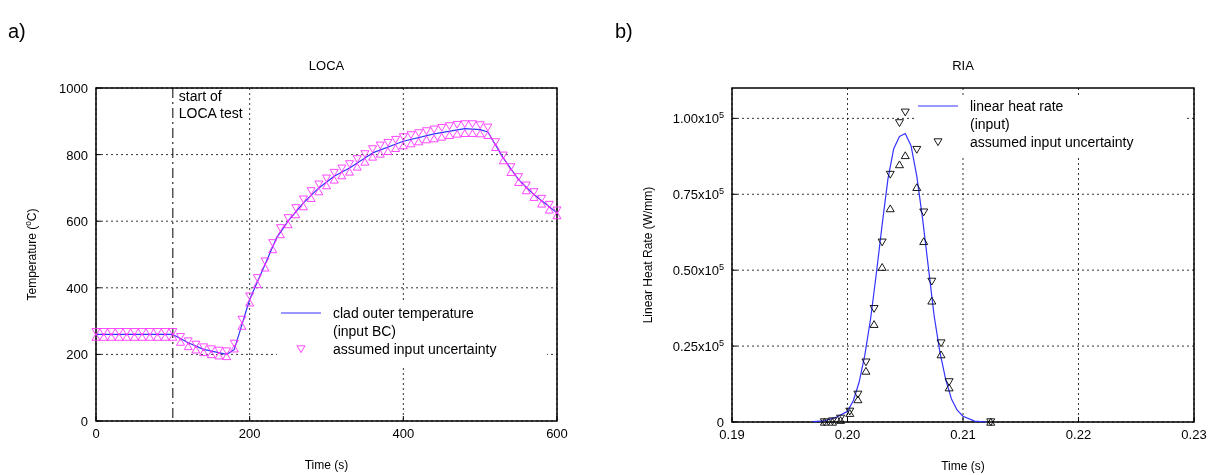  What do you see at coordinates (698, 346) in the screenshot?
I see `y-tick-label: 0.25x10$^{5}$` at bounding box center [698, 346].